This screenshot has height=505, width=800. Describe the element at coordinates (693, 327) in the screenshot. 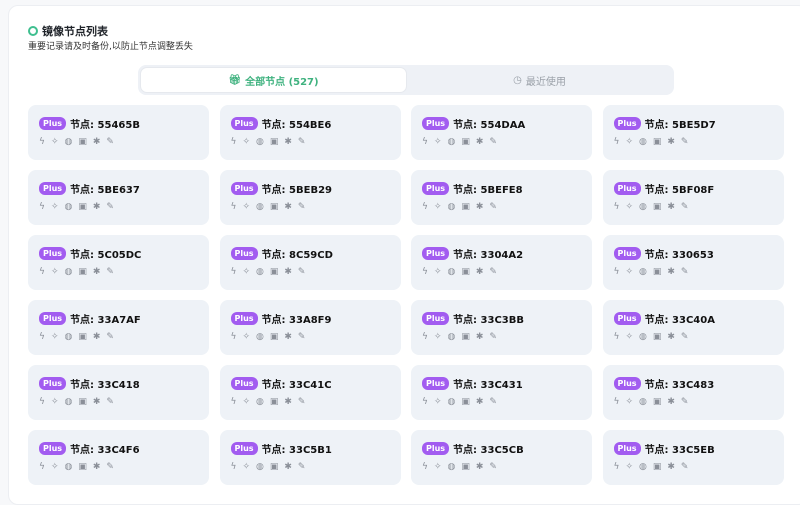

I see `node-card: Plus 节点: 33C40A ϟ ✧ ◍ ▣ ✱ ✎` at that location.